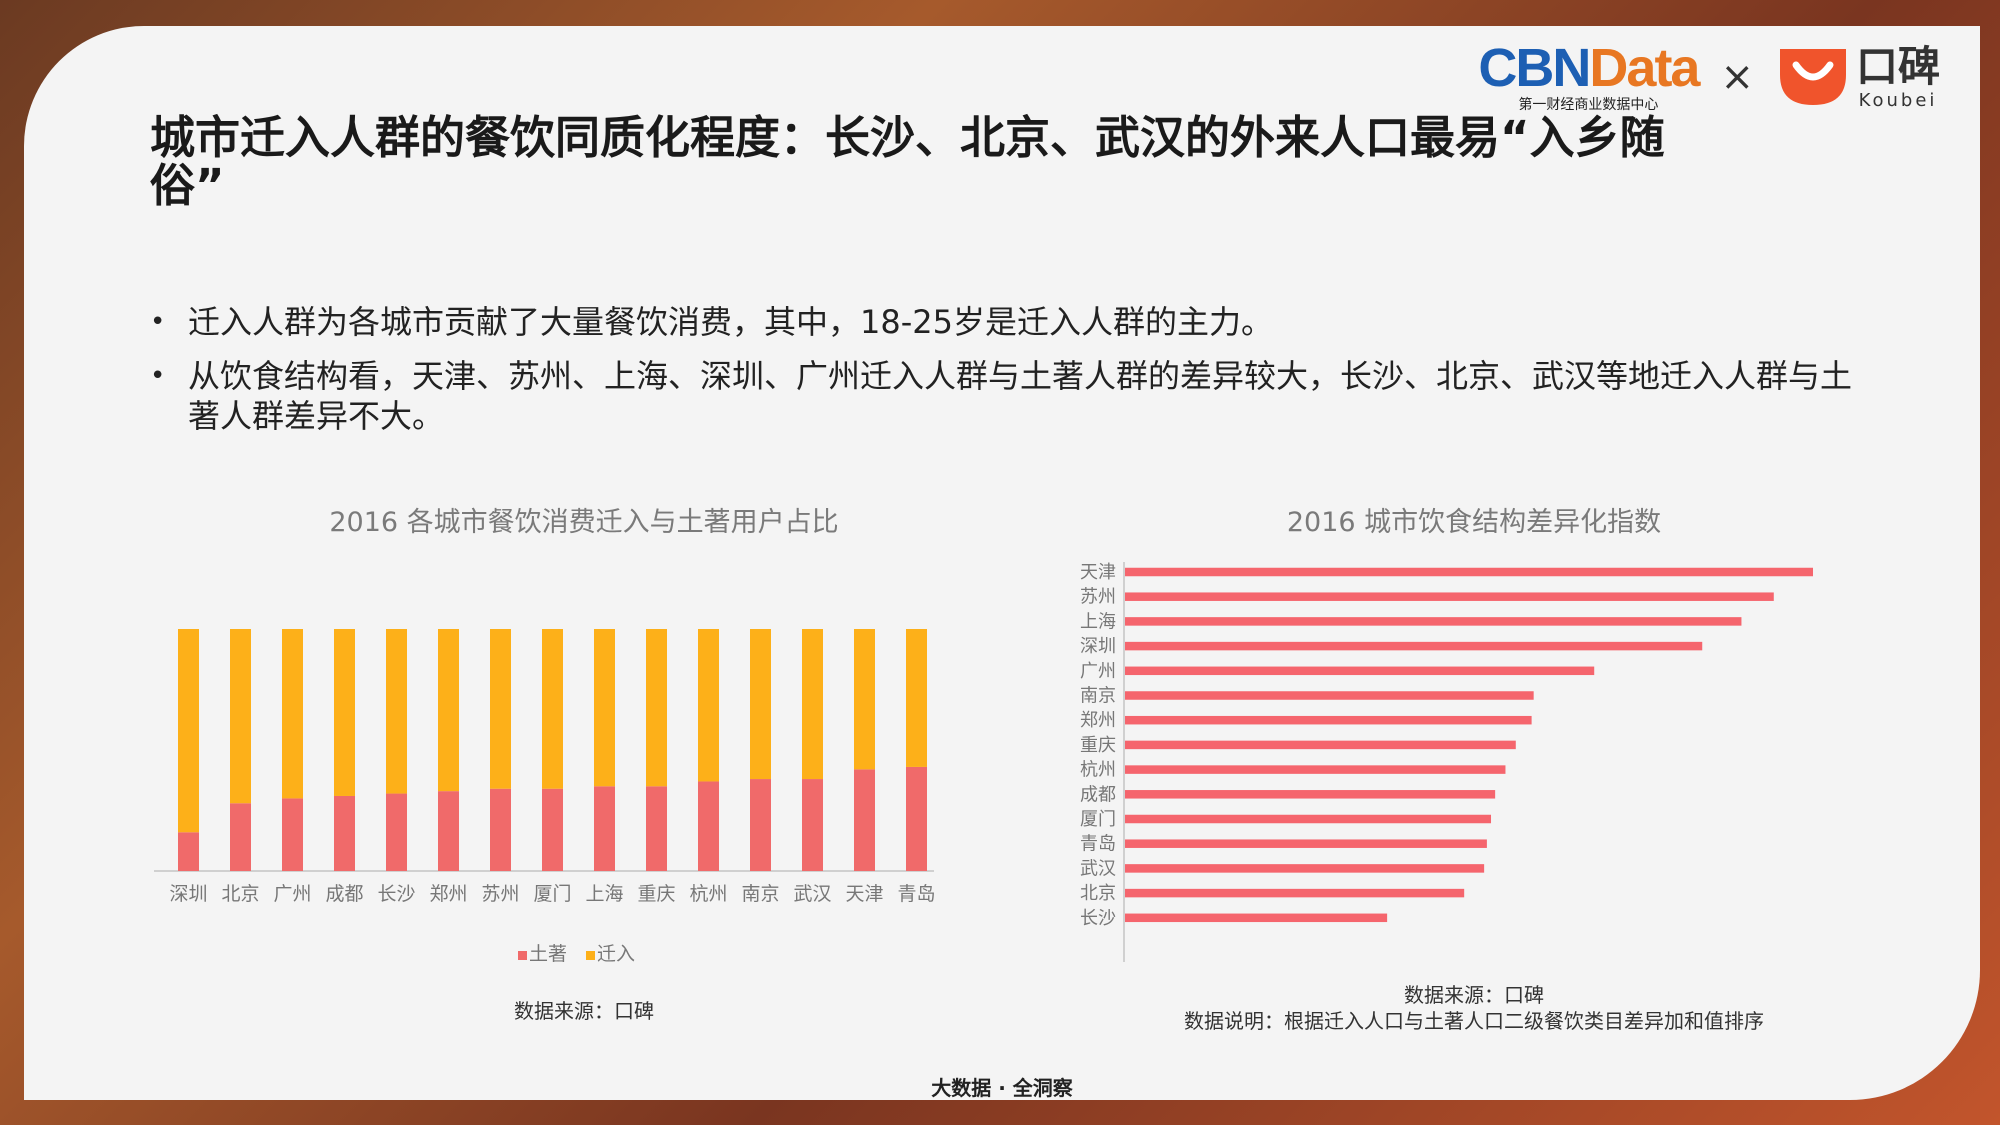 This screenshot has width=2000, height=1125. Describe the element at coordinates (1474, 1021) in the screenshot. I see `right-source-note: 数据说明：根据迁入人口与土著人口二级餐饮类目差异加和值排序` at that location.